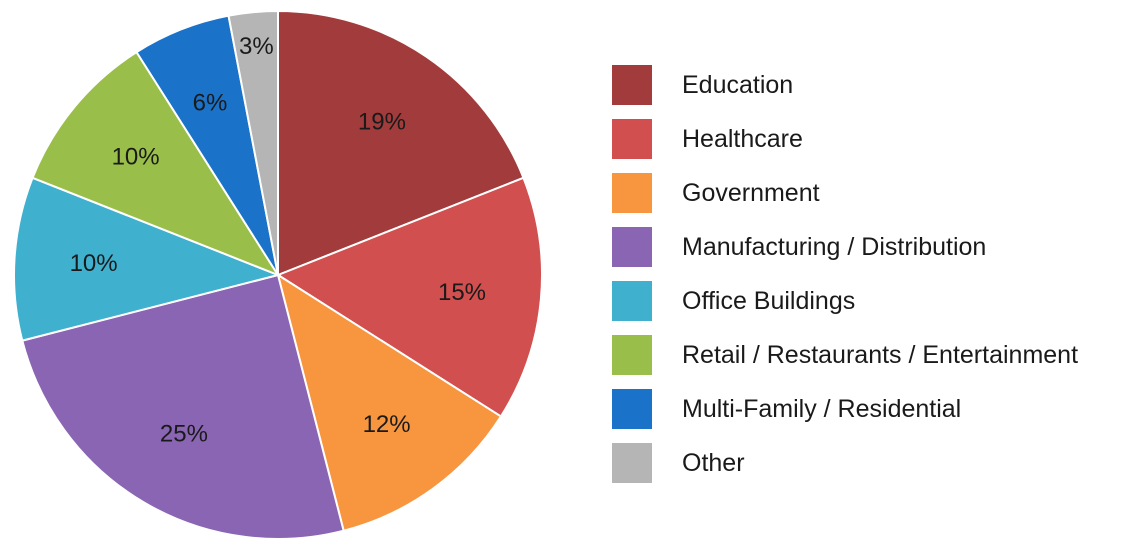 The height and width of the screenshot is (549, 1128). Describe the element at coordinates (845, 139) in the screenshot. I see `legend-item-healthcare: Healthcare` at that location.